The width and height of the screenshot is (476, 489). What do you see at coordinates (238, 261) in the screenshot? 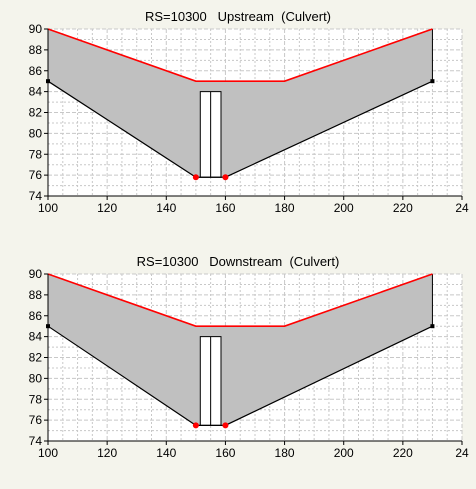
I see `chart-title: RS=10300 Downstream (Culvert)` at bounding box center [238, 261].